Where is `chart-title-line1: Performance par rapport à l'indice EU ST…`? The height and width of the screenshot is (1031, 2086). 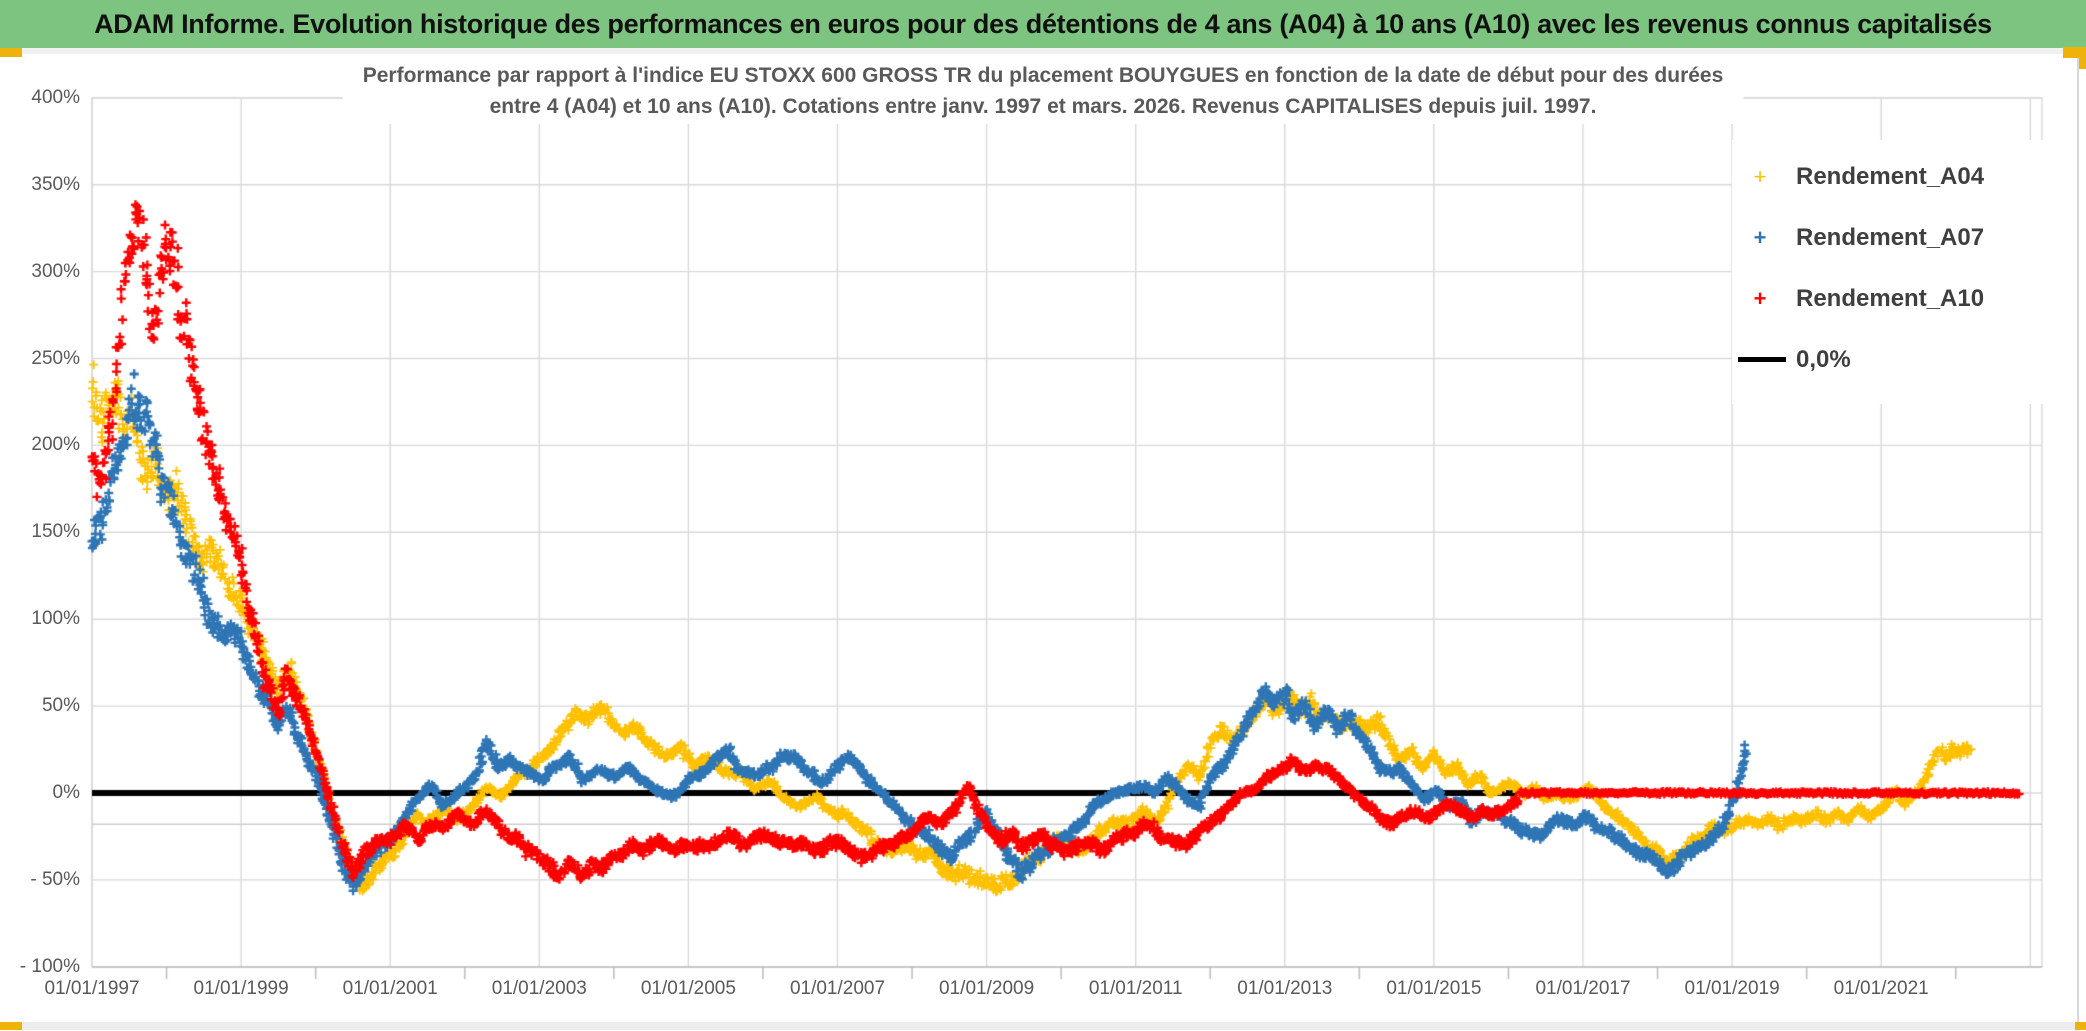
chart-title-line1: Performance par rapport à l'indice EU ST… is located at coordinates (1043, 75).